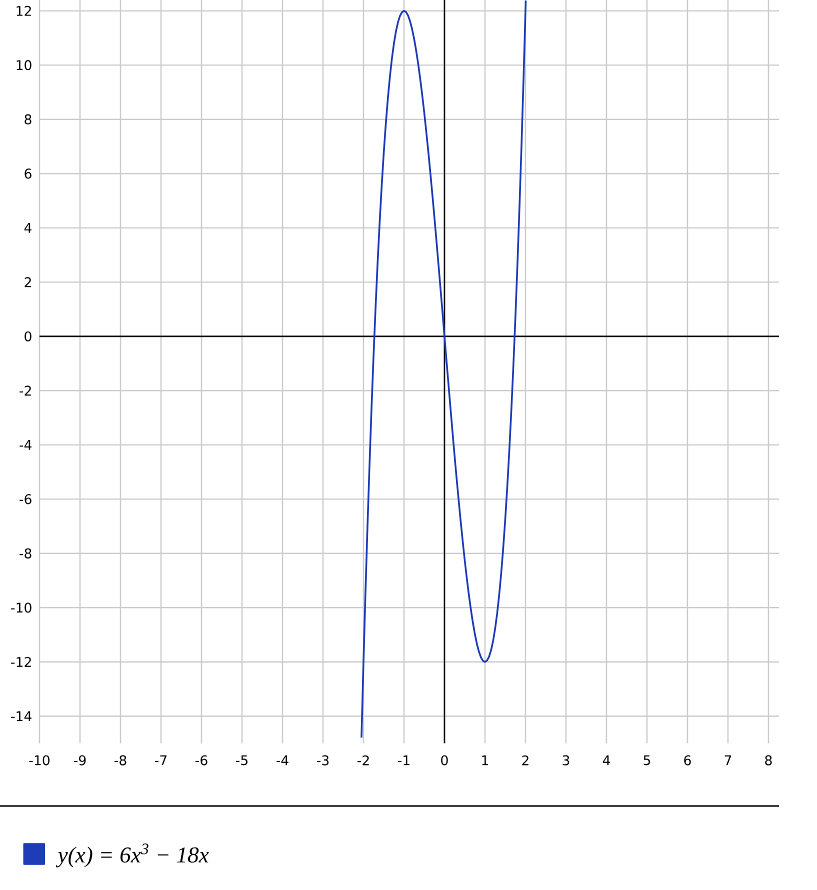 The image size is (817, 890). What do you see at coordinates (404, 760) in the screenshot?
I see `x-tick-label: -1` at bounding box center [404, 760].